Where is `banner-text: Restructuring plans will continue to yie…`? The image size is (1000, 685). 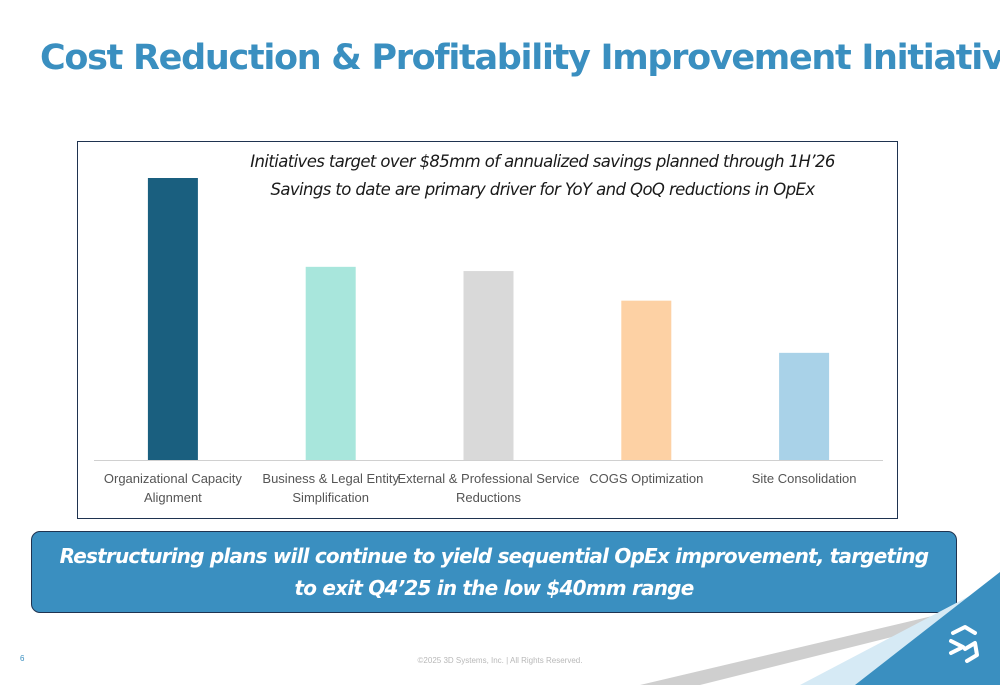 banner-text: Restructuring plans will continue to yie… is located at coordinates (494, 572).